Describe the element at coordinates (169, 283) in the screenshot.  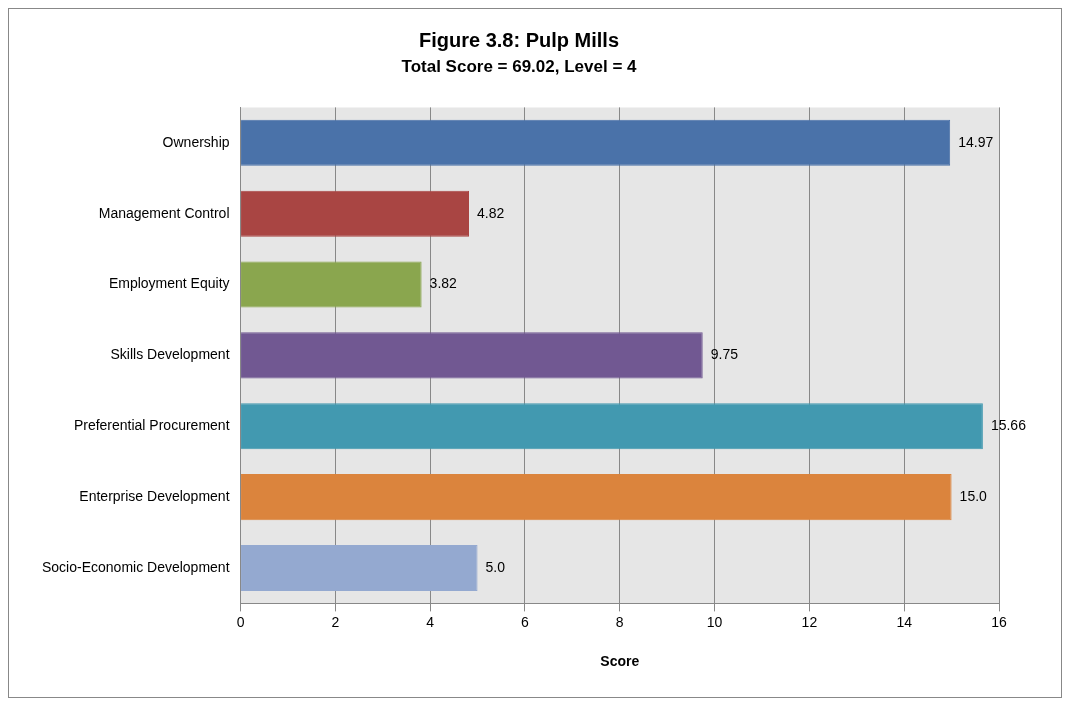
I see `y-tick-label: Employment Equity` at that location.